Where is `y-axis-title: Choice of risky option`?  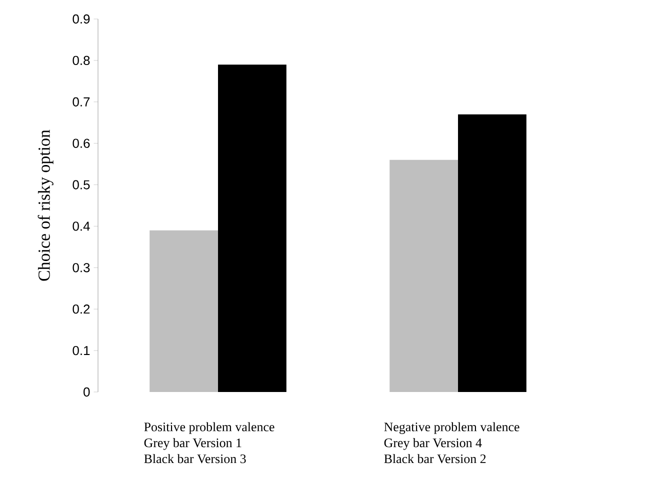
y-axis-title: Choice of risky option is located at coordinates (46, 205).